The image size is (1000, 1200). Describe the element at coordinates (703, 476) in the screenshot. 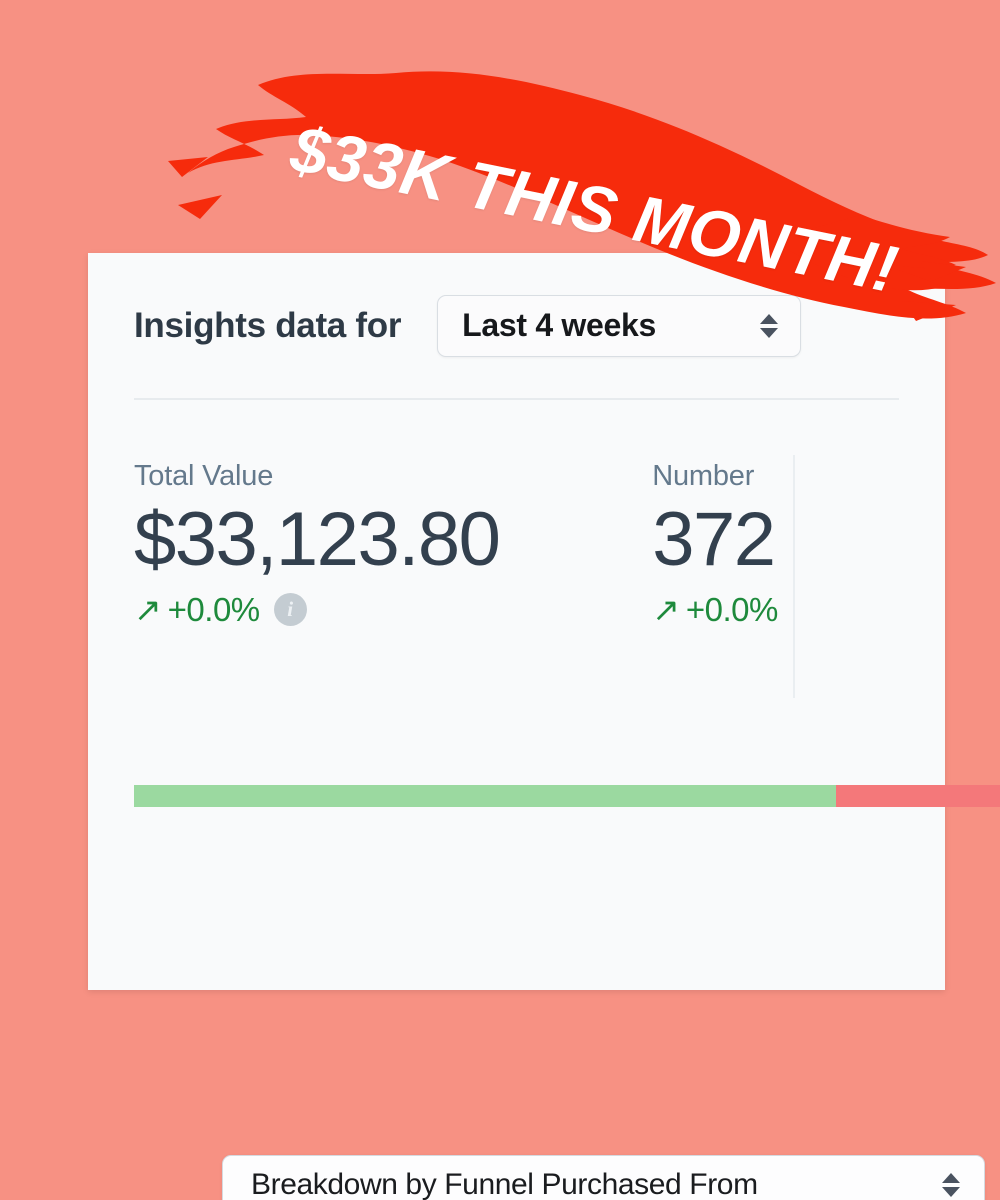

I see `metric-label: Number` at that location.